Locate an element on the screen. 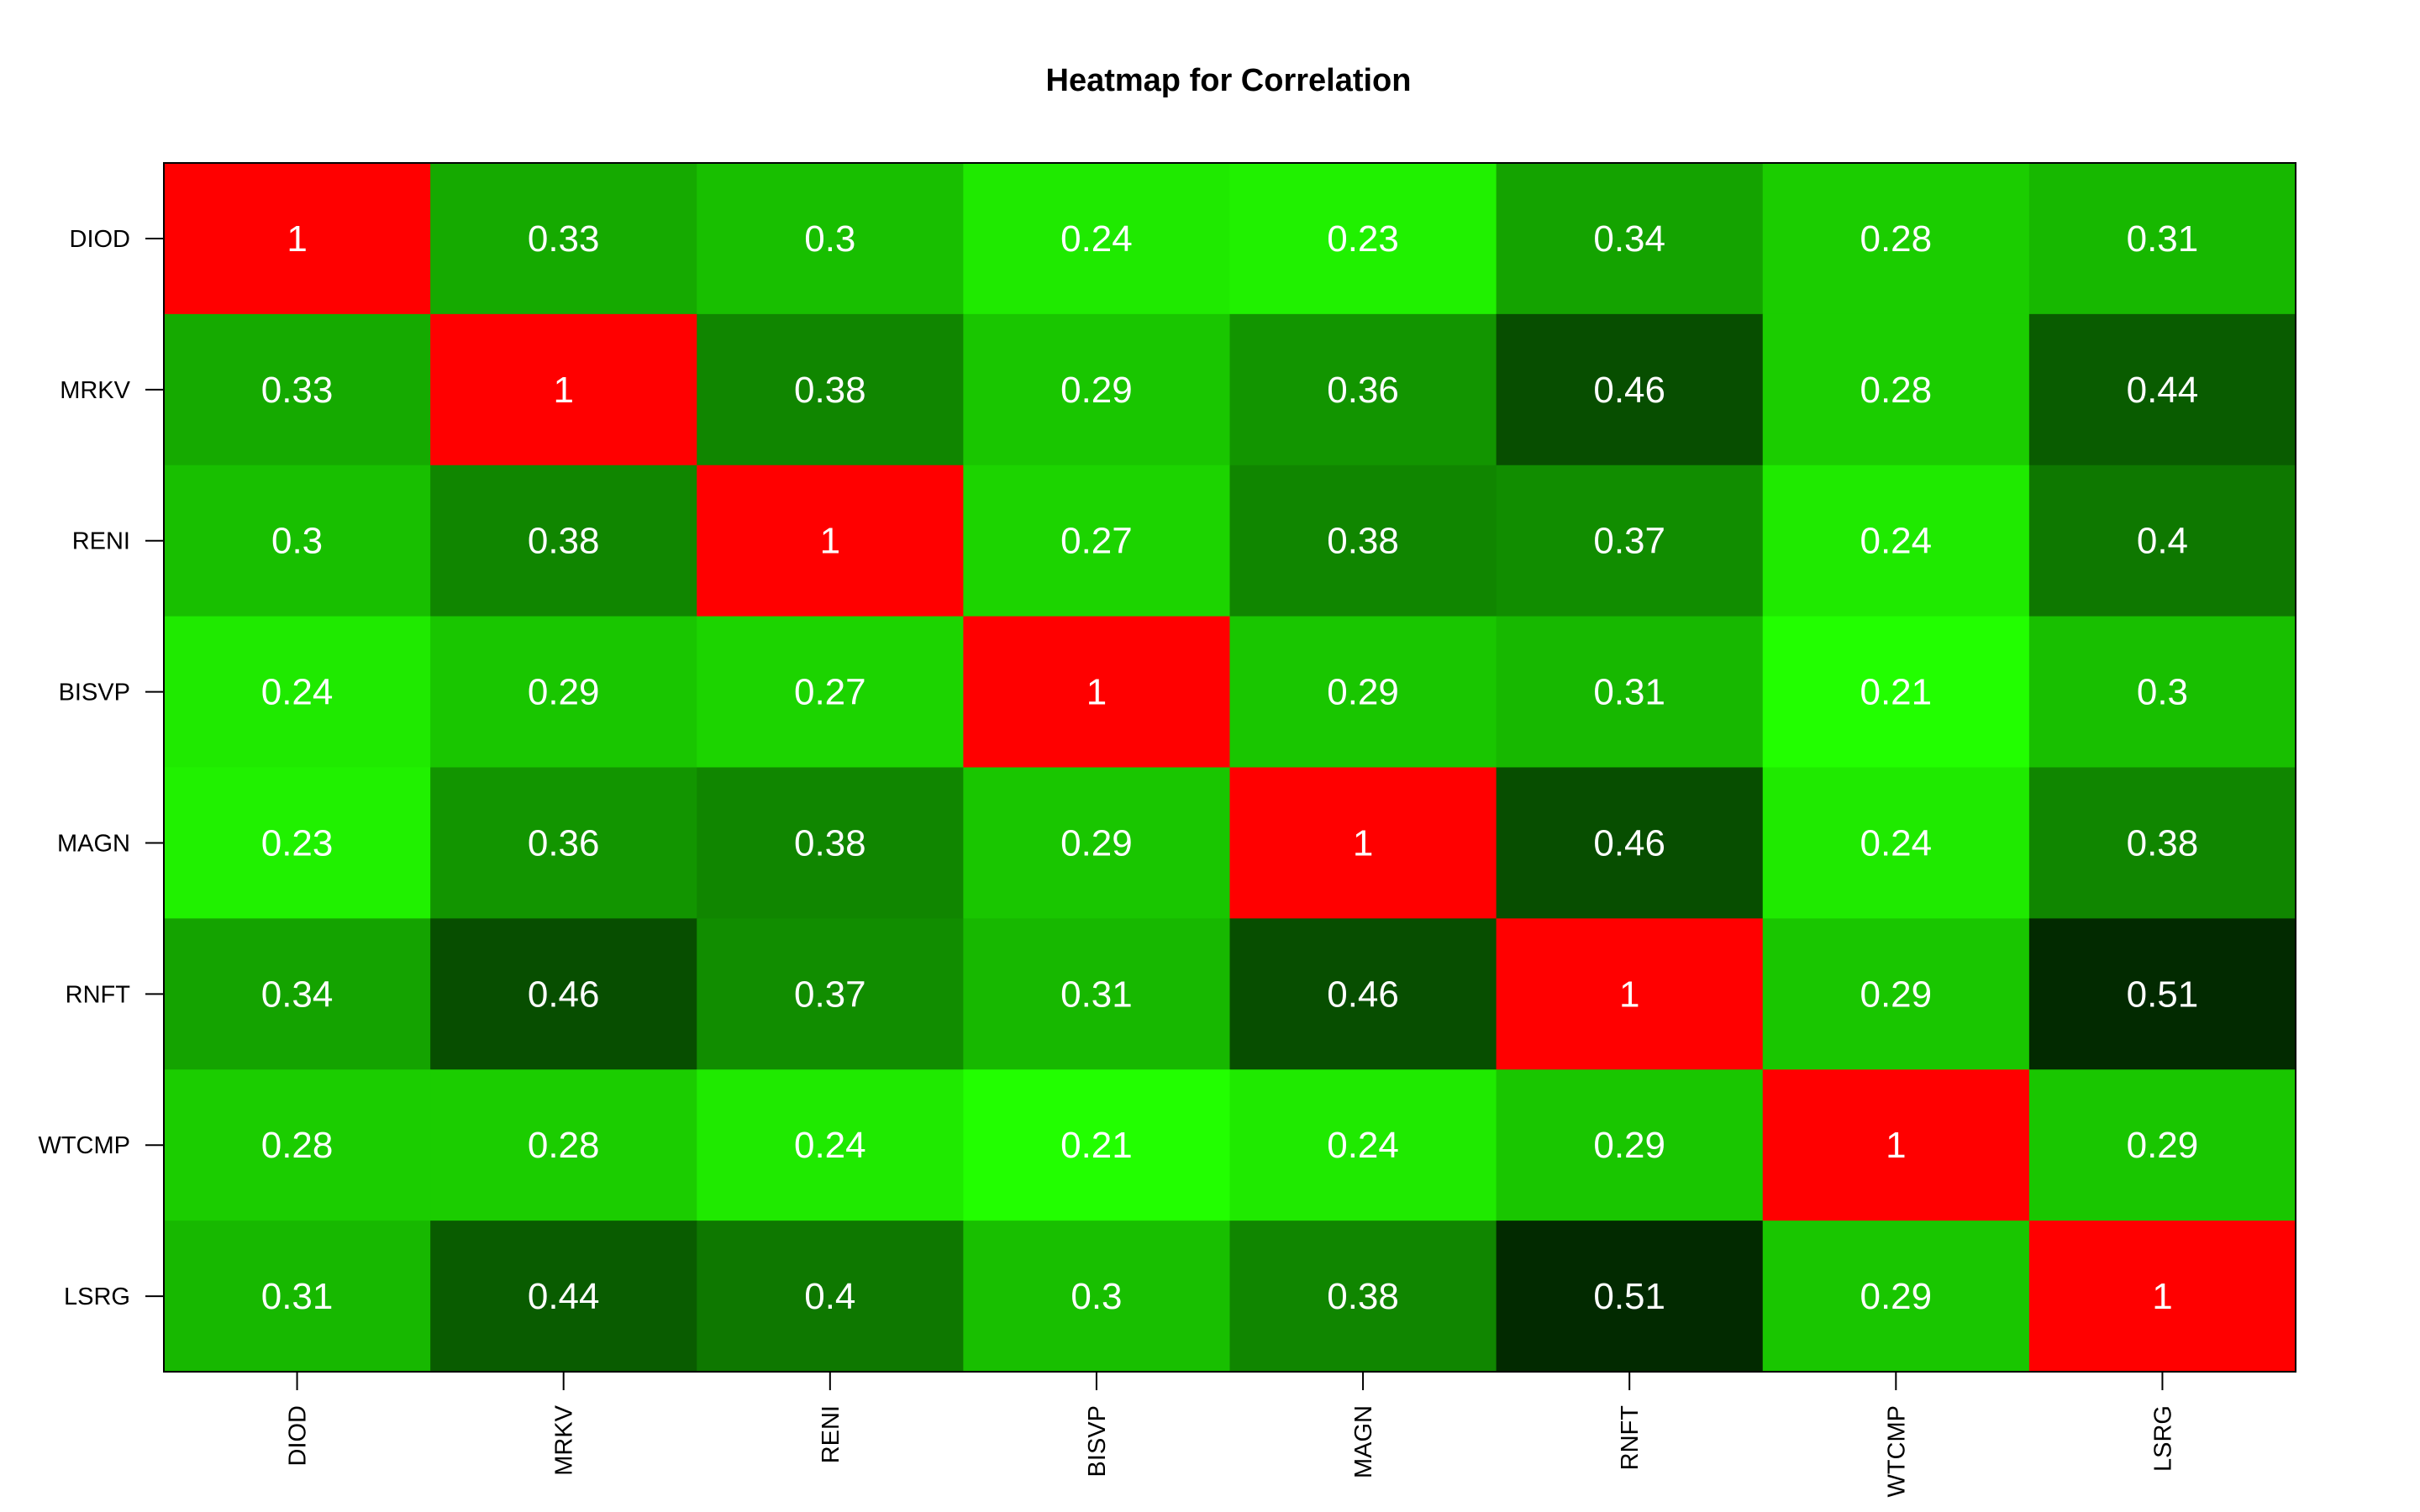  heatmap-cell-diod-mrkv is located at coordinates (563, 239).